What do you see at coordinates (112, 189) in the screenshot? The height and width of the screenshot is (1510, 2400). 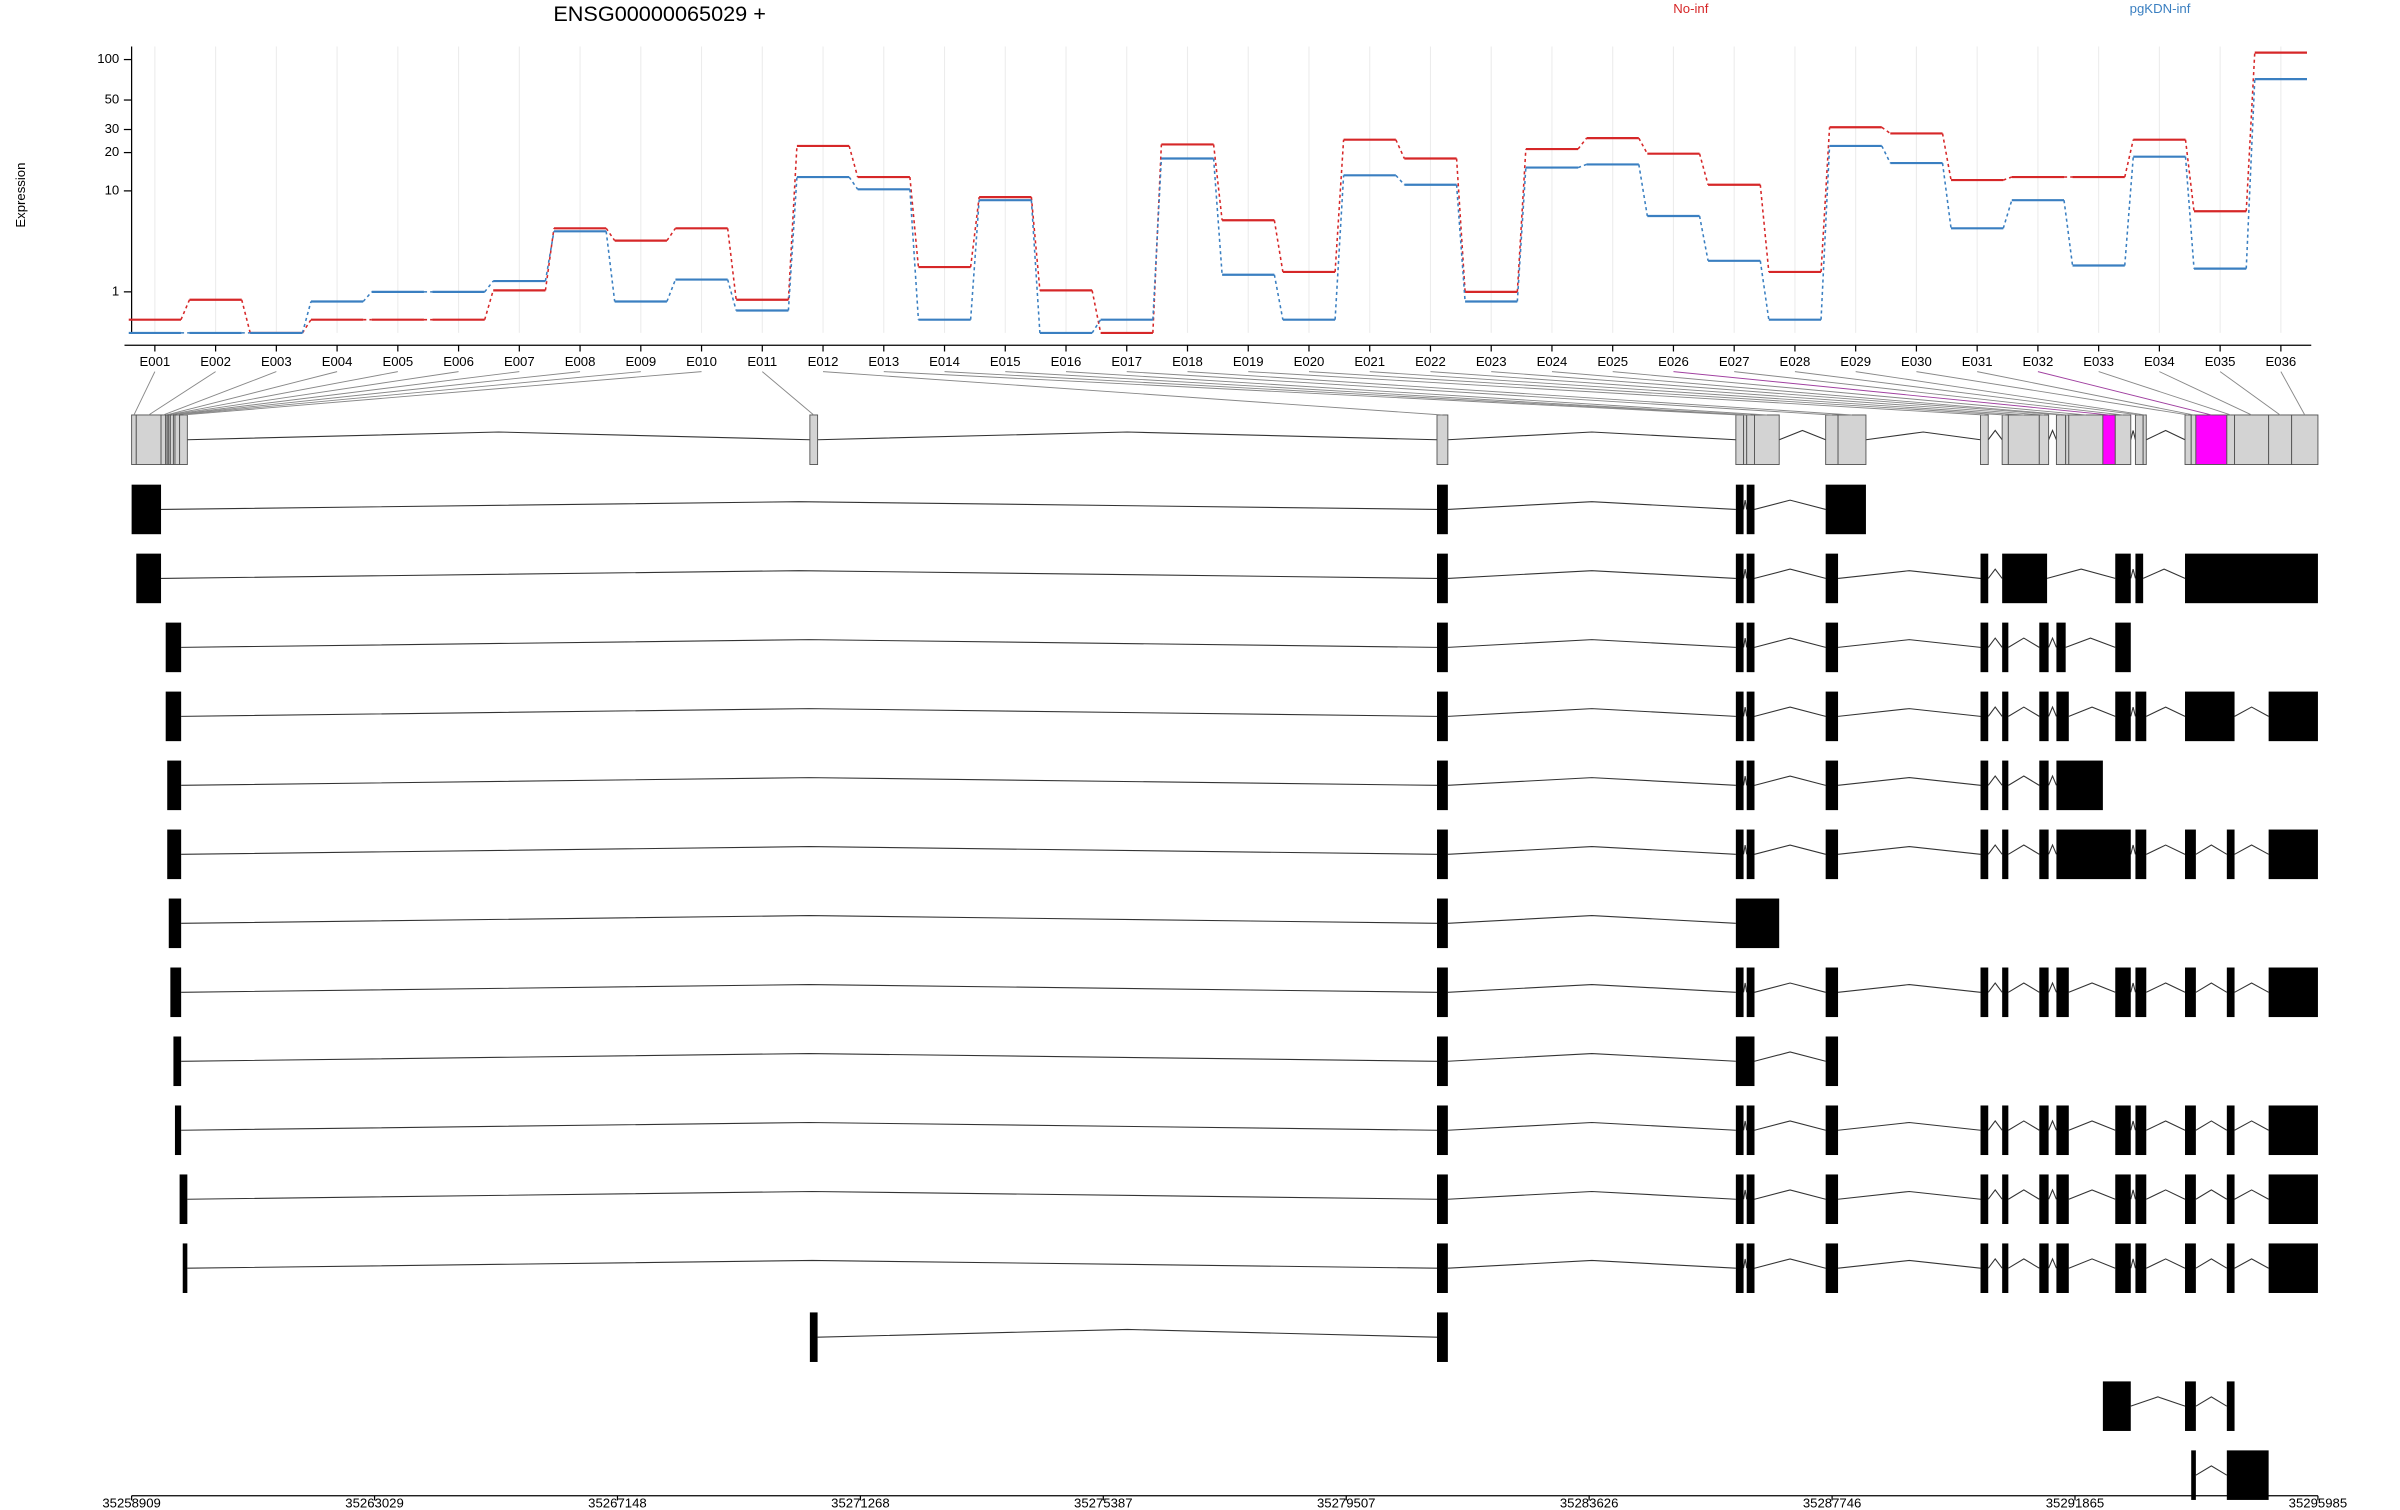 I see `y-tick-label: 10` at bounding box center [112, 189].